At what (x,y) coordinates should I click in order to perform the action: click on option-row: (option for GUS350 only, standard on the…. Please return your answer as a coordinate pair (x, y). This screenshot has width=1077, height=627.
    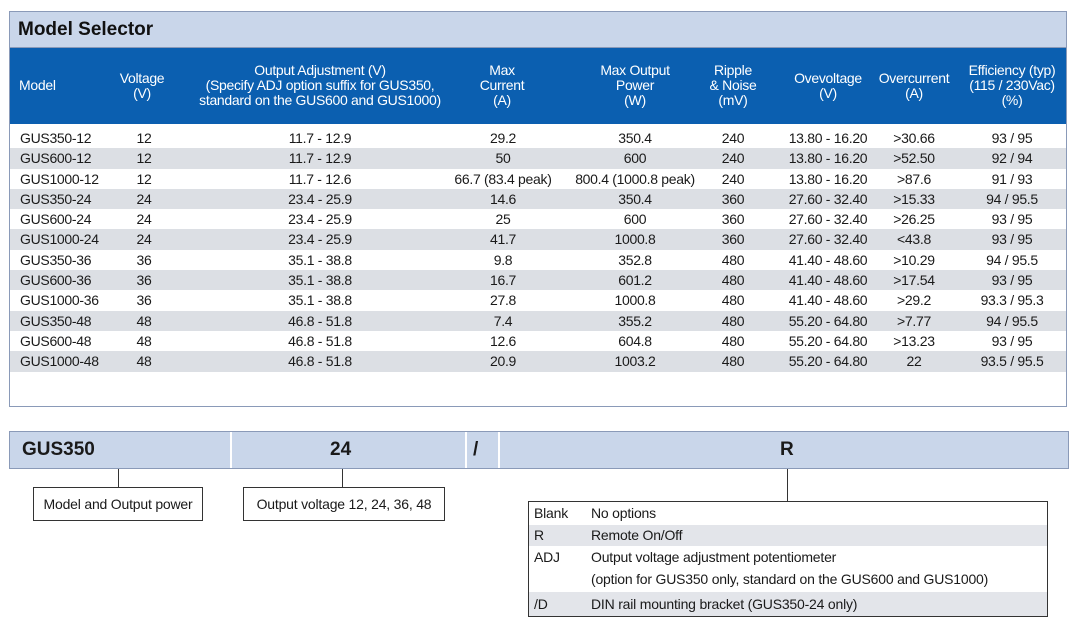
    Looking at the image, I should click on (788, 579).